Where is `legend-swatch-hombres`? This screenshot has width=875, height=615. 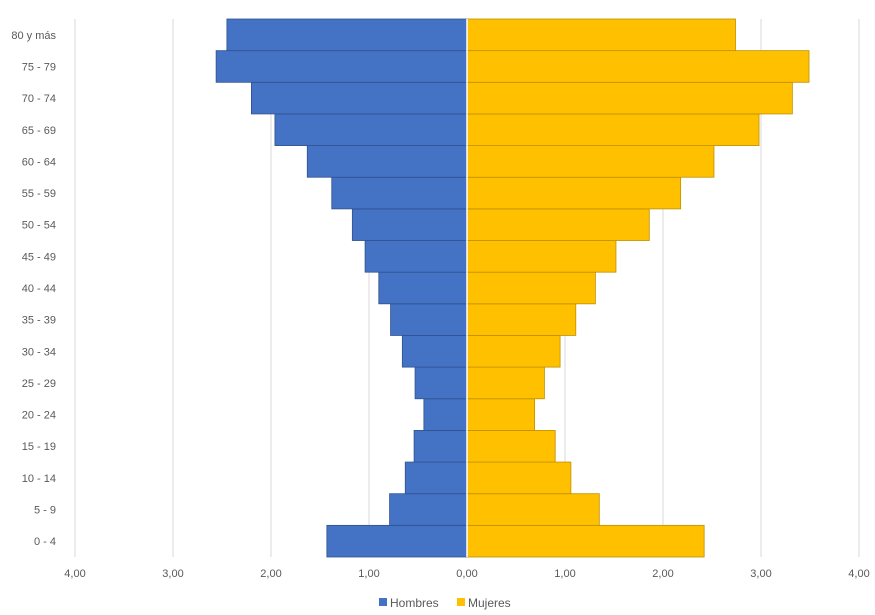
legend-swatch-hombres is located at coordinates (383, 602).